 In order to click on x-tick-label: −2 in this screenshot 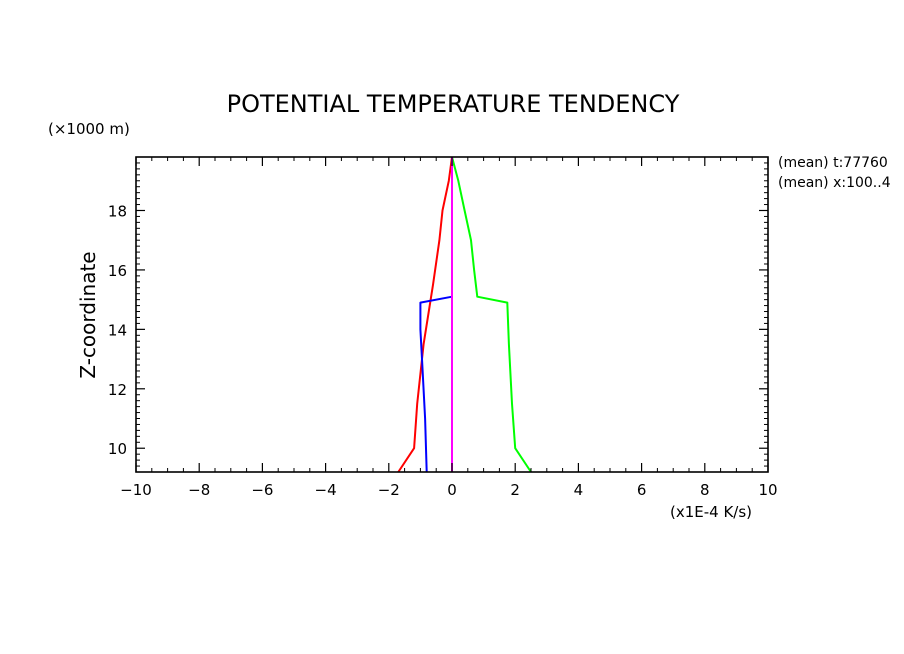, I will do `click(389, 490)`.